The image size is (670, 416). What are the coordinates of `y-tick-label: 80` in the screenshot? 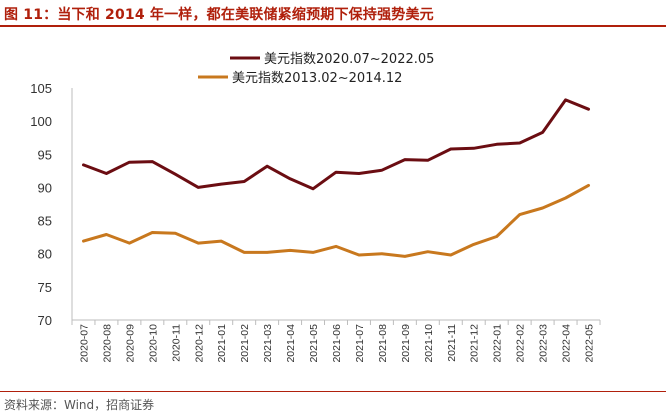 It's located at (45, 254).